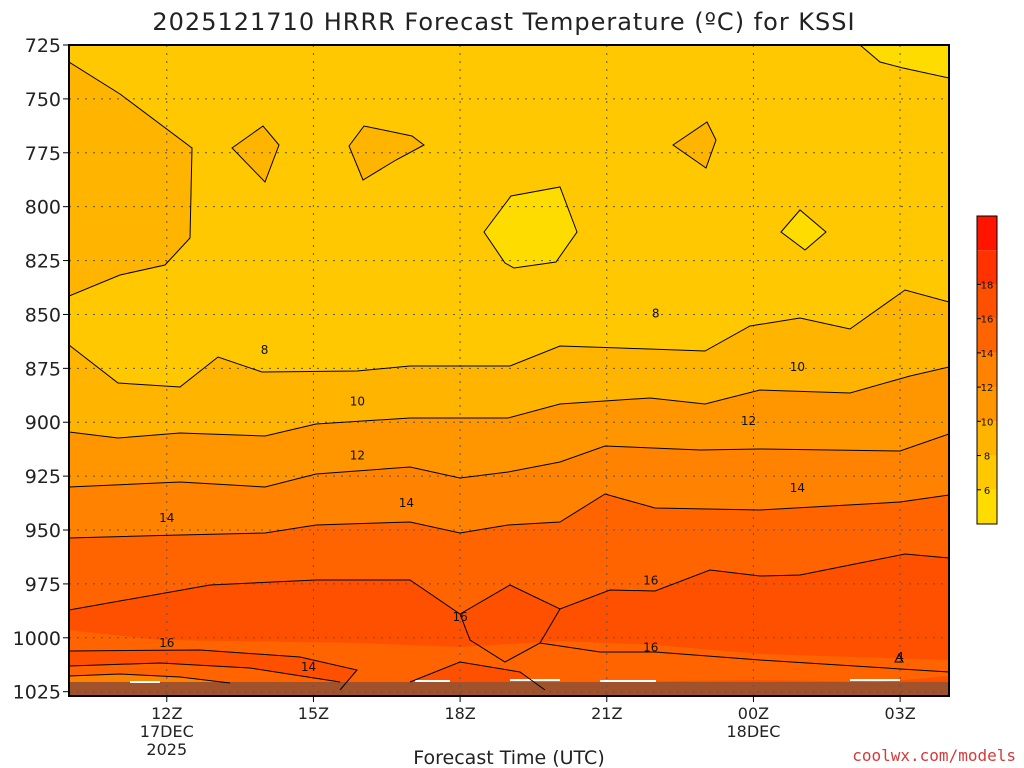 This screenshot has width=1024, height=768. Describe the element at coordinates (43, 100) in the screenshot. I see `y-tick-label: 750` at that location.